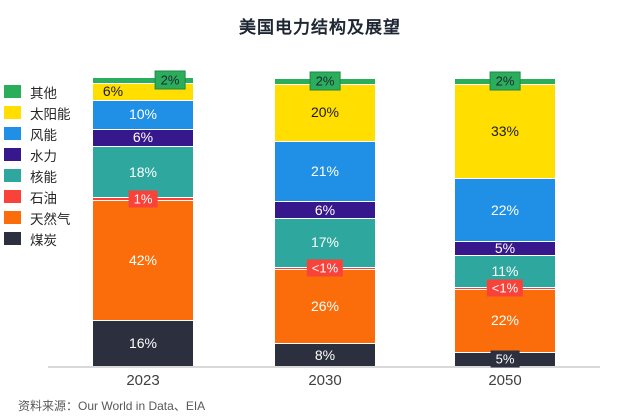  I want to click on legend-label: 风能, so click(43, 135).